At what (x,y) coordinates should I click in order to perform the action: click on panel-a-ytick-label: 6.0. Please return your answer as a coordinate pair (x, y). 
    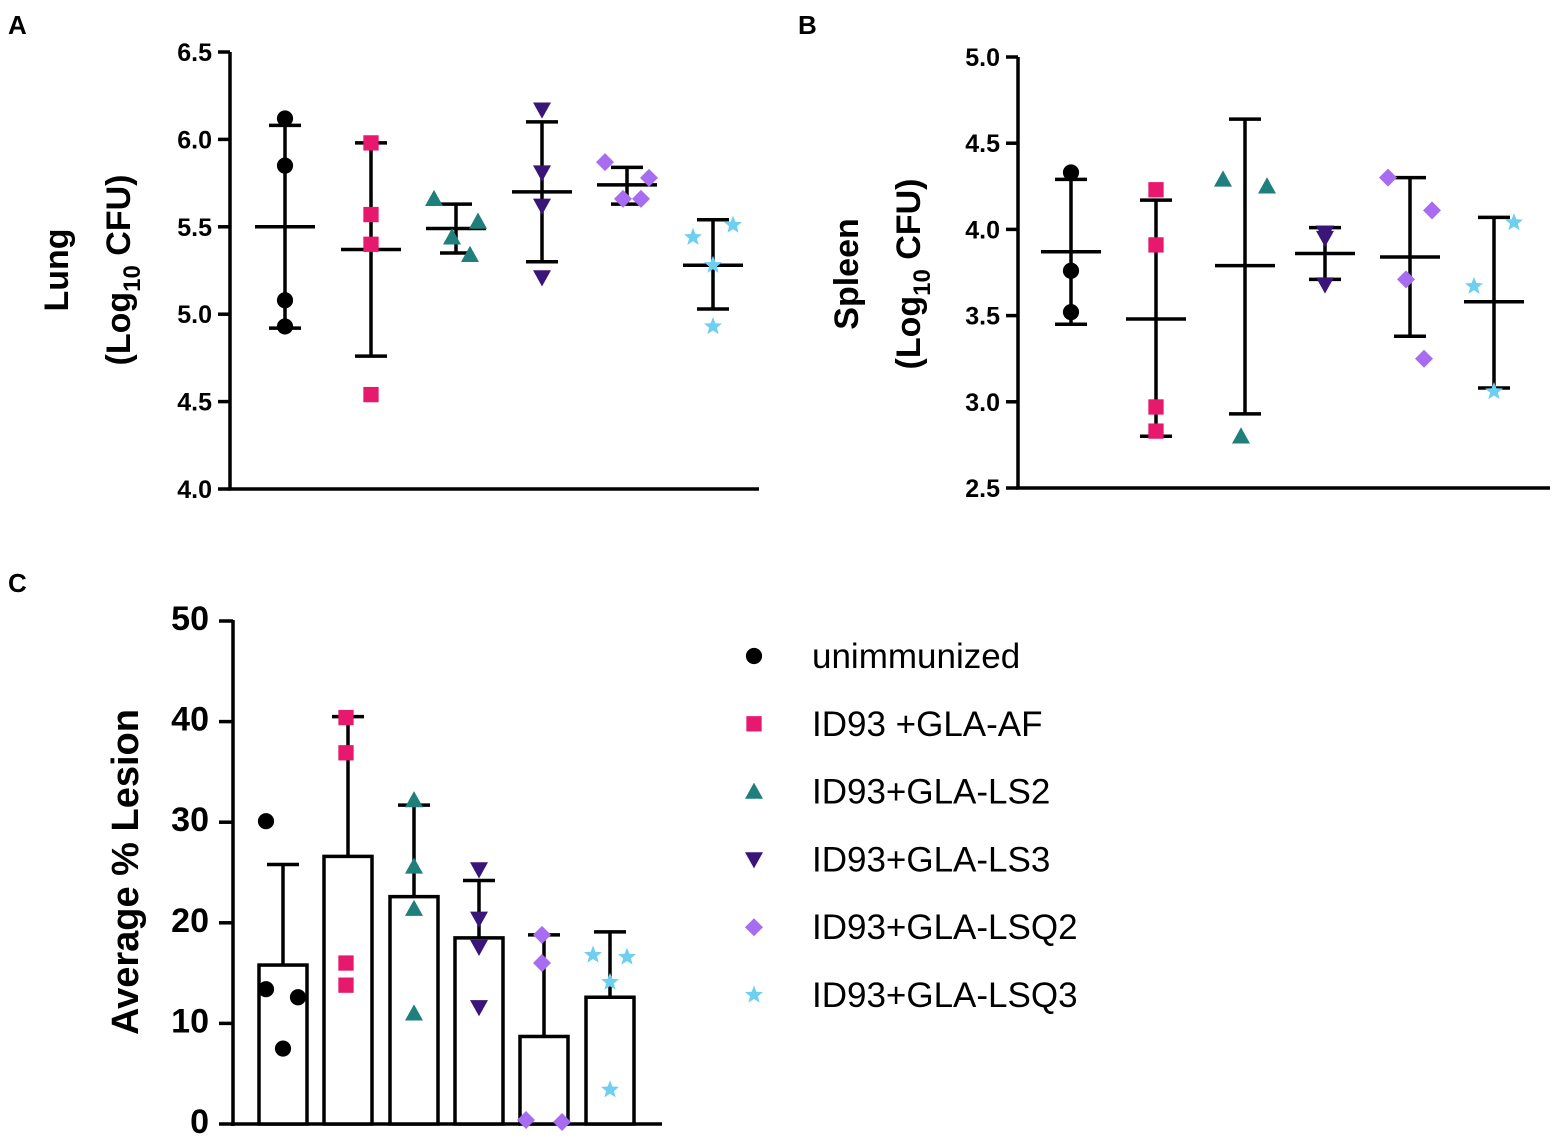
    Looking at the image, I should click on (194, 140).